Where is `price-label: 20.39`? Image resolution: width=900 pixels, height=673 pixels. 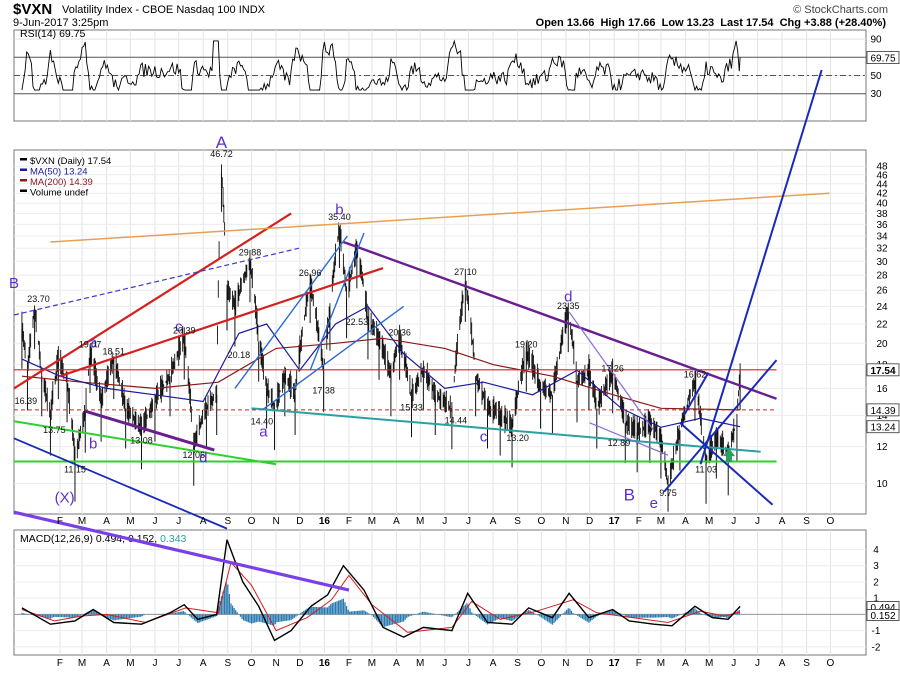 price-label: 20.39 is located at coordinates (184, 330).